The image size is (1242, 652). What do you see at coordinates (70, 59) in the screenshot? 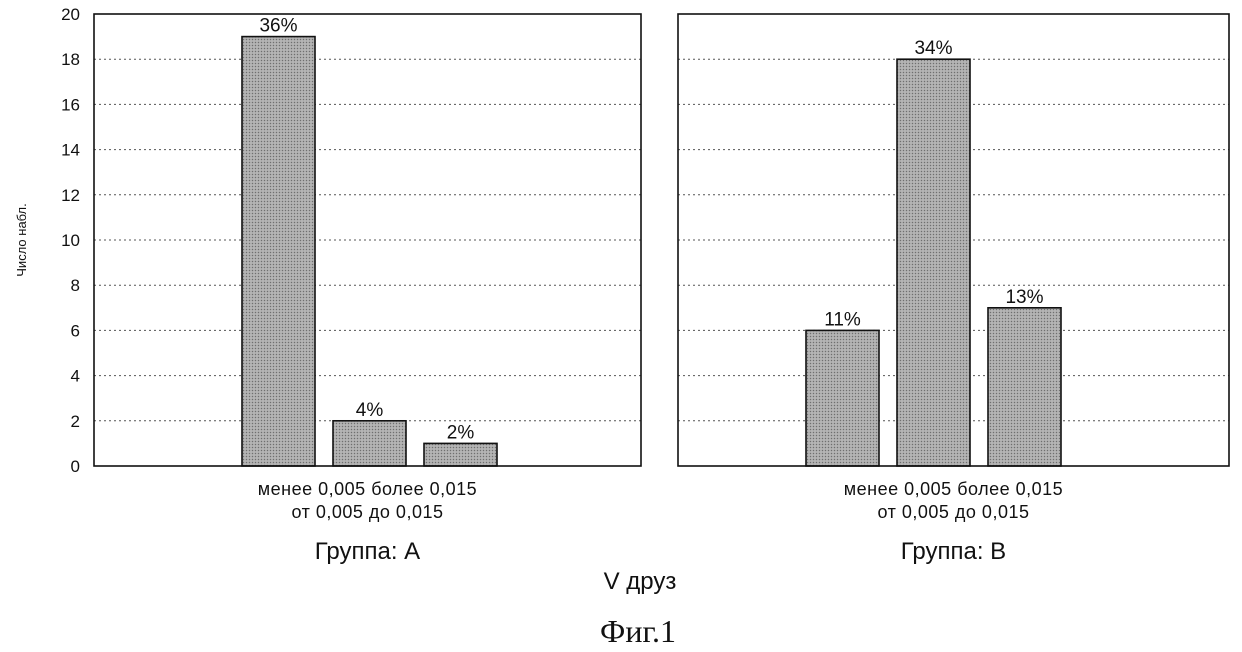
I see `y-tick-label: 18` at bounding box center [70, 59].